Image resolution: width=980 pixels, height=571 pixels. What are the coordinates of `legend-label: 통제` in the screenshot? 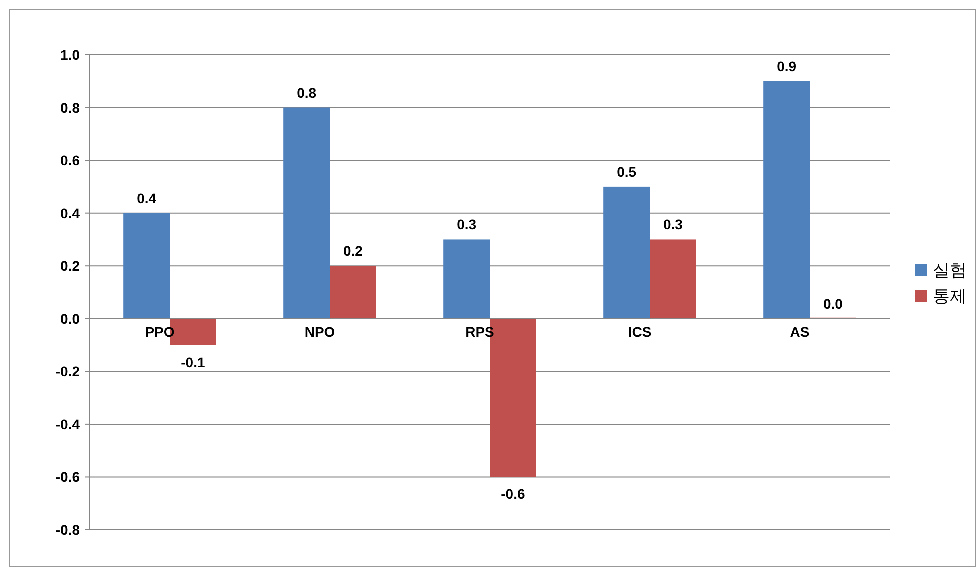 It's located at (950, 296).